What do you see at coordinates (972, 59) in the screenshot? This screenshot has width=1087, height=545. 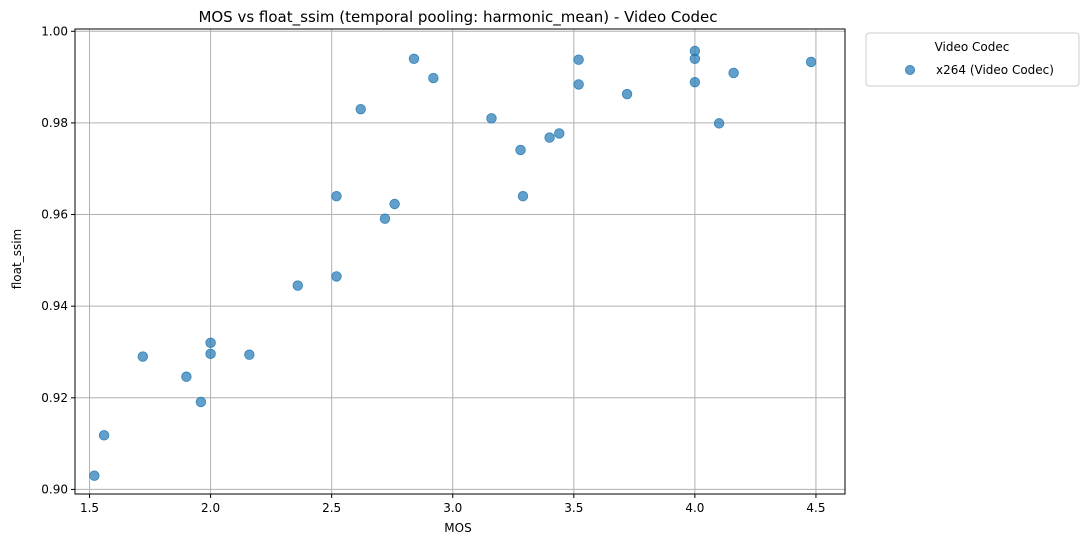 I see `legend: Video Codec x264 (Video Codec)` at bounding box center [972, 59].